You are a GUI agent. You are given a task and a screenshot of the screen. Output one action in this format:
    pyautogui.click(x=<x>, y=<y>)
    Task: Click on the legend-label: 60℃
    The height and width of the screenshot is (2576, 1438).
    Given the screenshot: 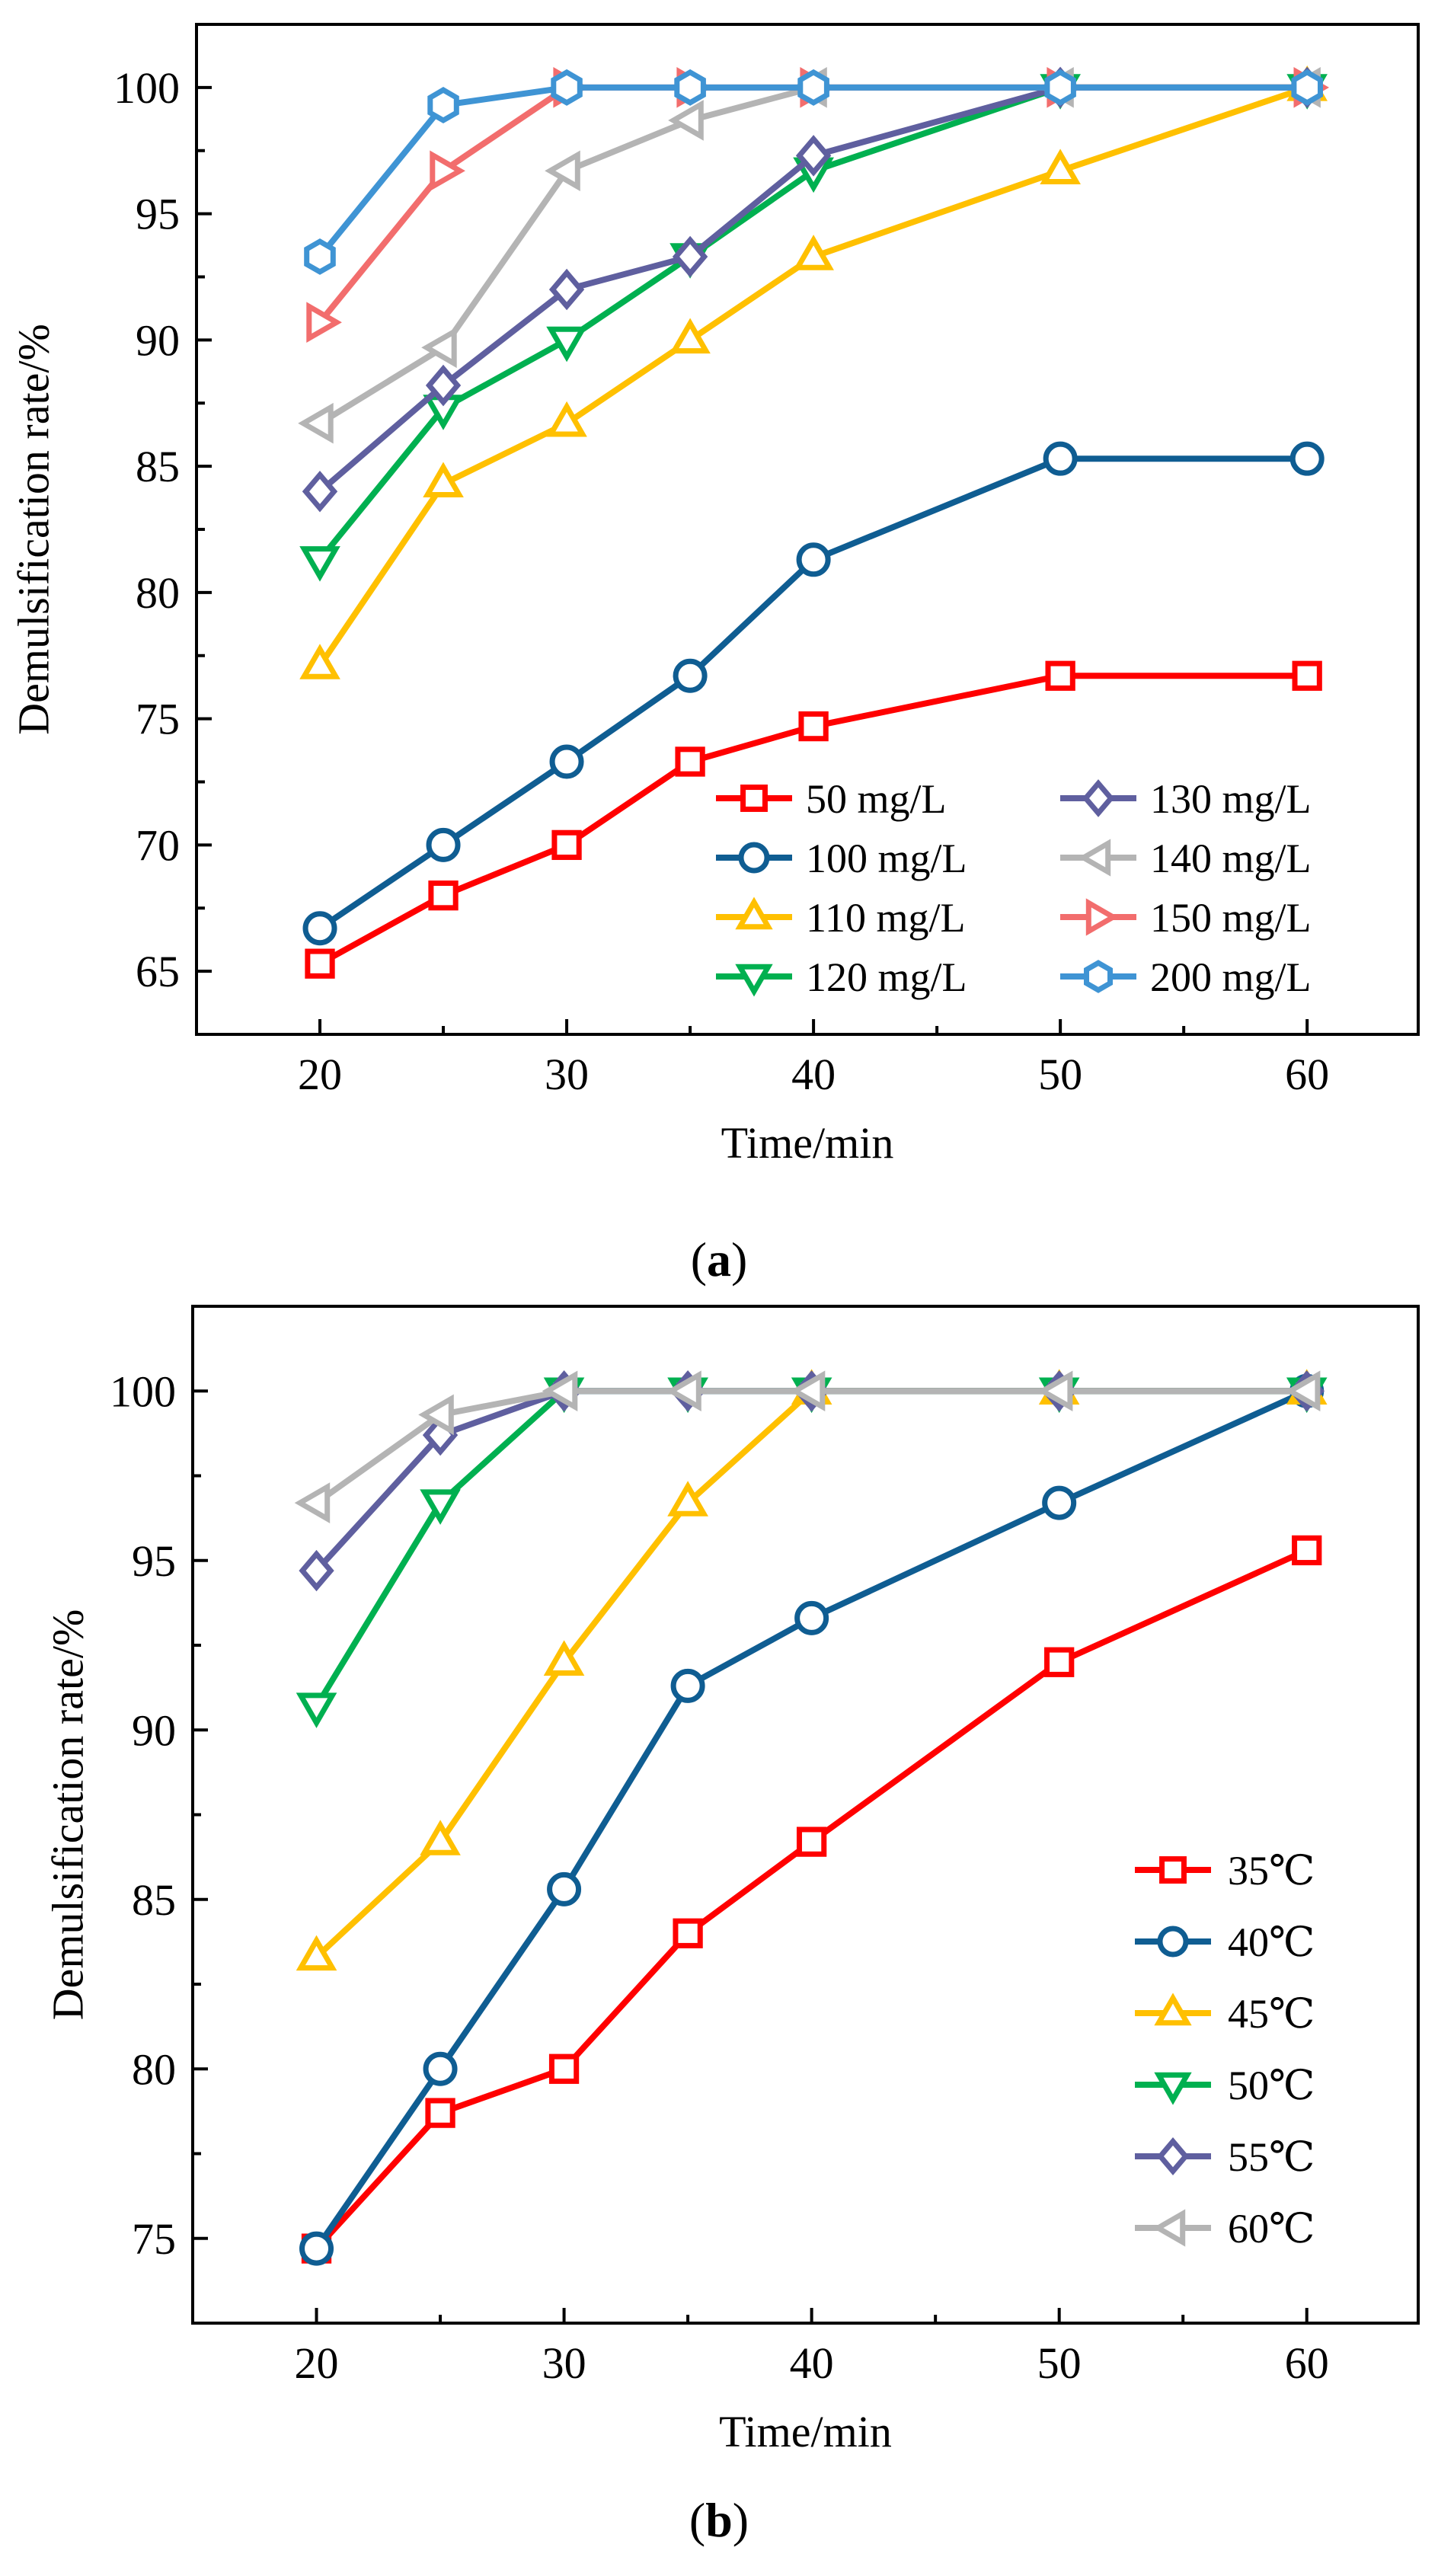 What is the action you would take?
    pyautogui.click(x=1271, y=2229)
    